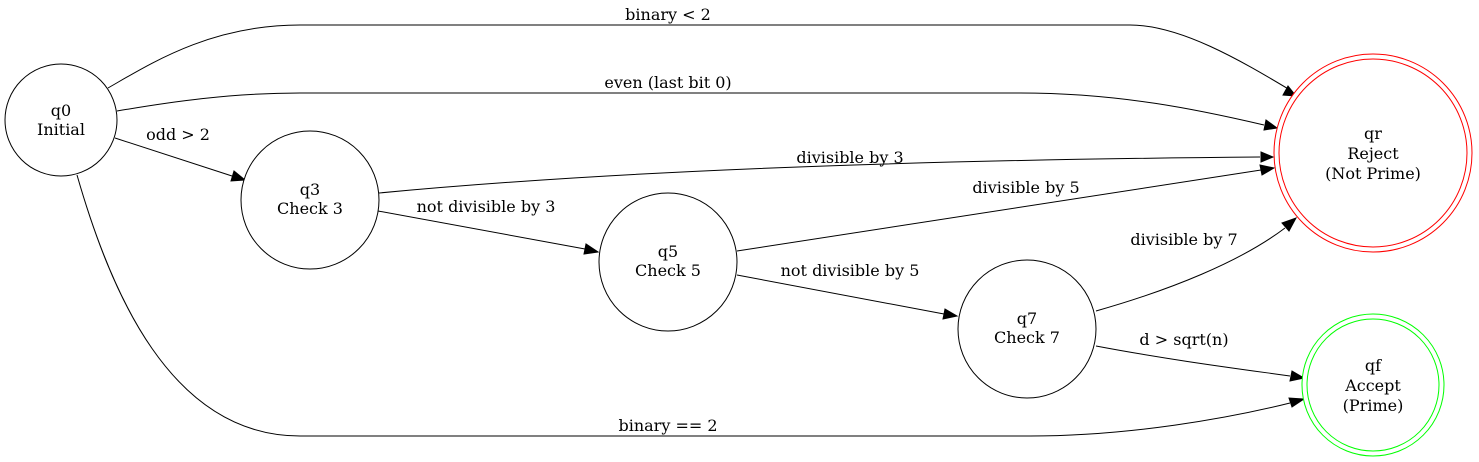 This screenshot has height=462, width=1479. I want to click on edge-label: even (last bit 0), so click(667, 82).